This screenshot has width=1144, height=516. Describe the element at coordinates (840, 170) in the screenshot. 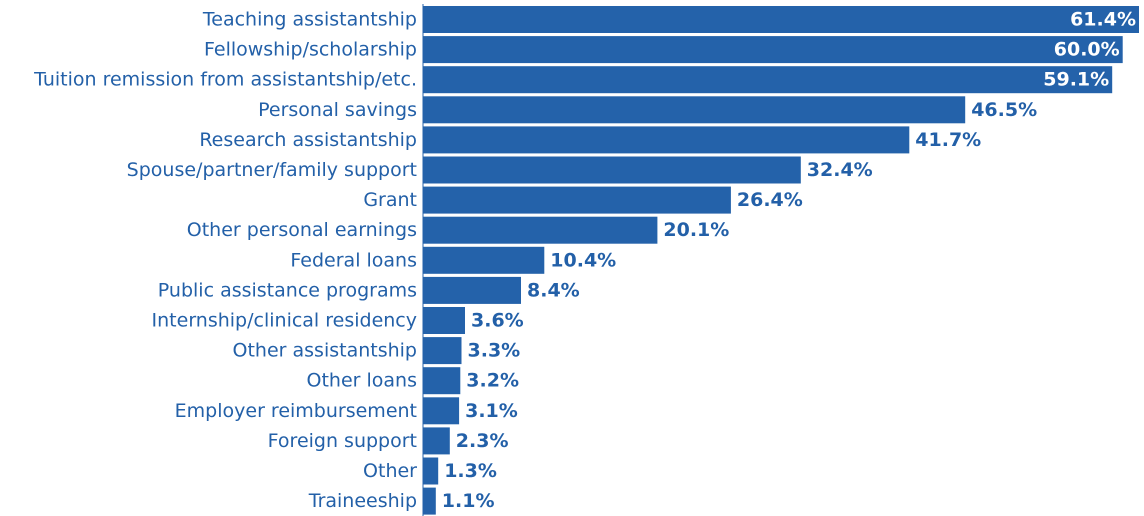

I see `value-label: 32.4%` at that location.